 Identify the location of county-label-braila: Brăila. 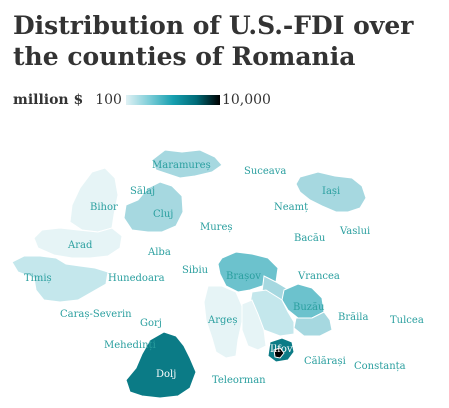
(353, 317).